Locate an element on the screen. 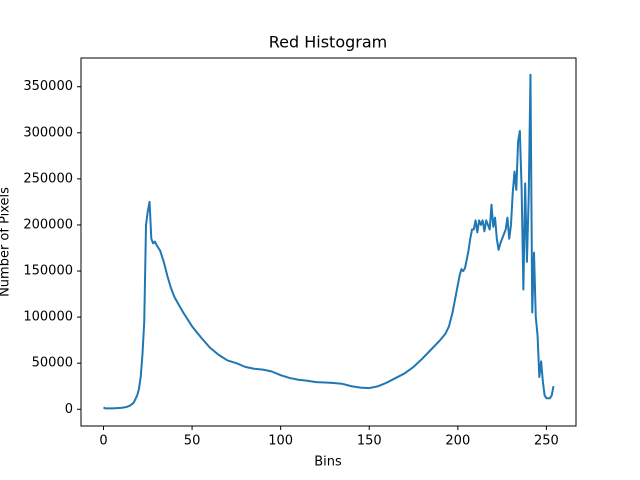 The height and width of the screenshot is (480, 640). y-tick-label: 250000 is located at coordinates (48, 178).